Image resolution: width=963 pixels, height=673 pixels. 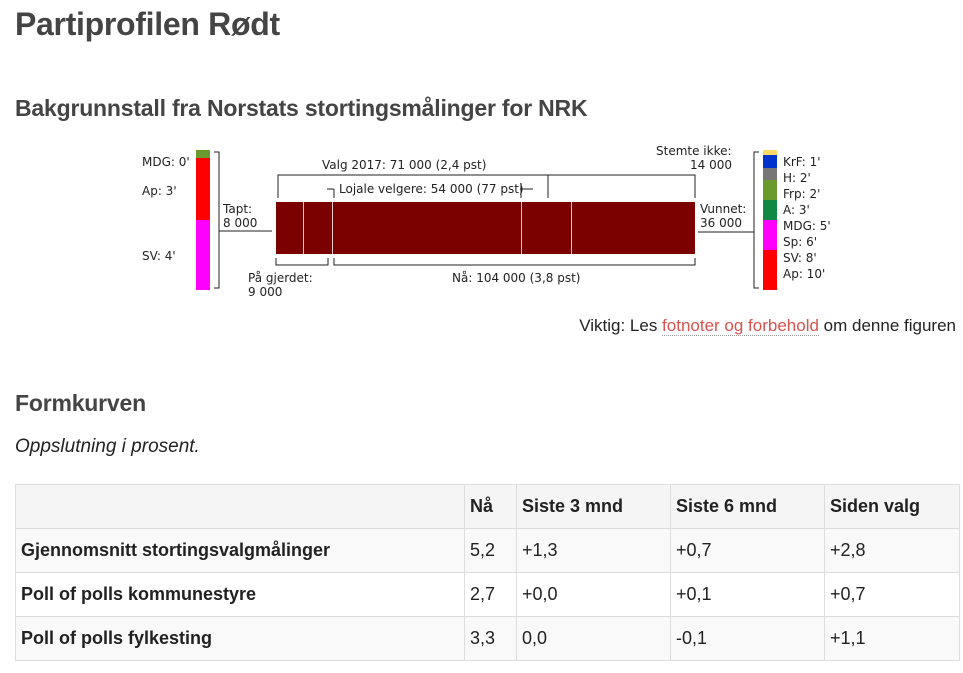 I want to click on vunnet-label: Vunnet:, so click(x=723, y=209).